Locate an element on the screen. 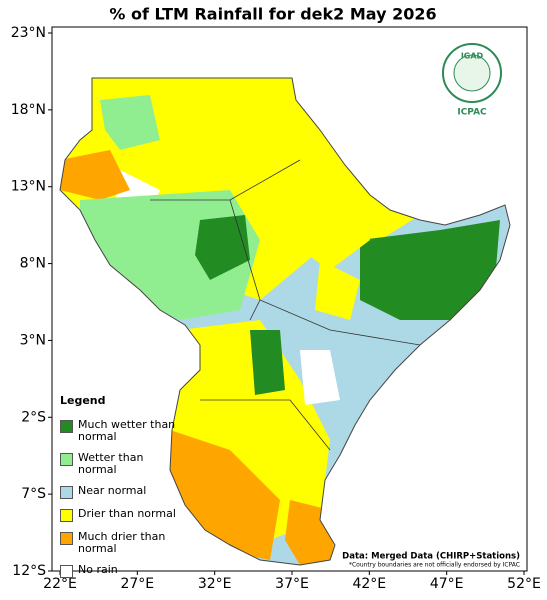 This screenshot has height=600, width=547. lat-label: 2°S is located at coordinates (33, 417).